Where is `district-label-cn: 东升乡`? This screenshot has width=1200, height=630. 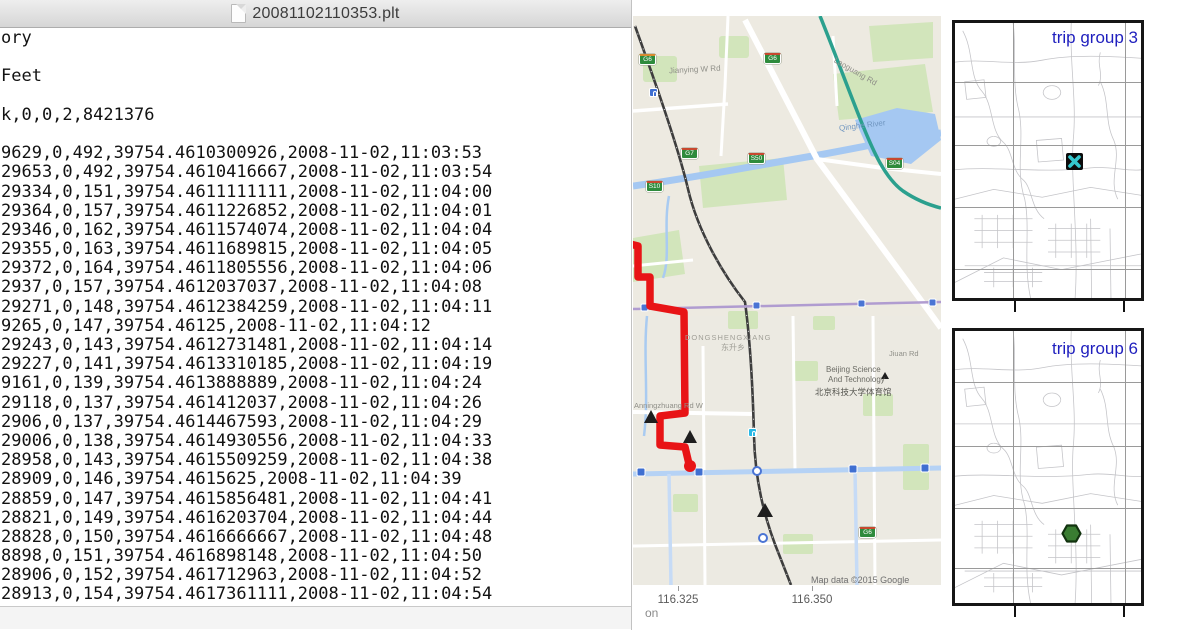 district-label-cn: 东升乡 is located at coordinates (733, 347).